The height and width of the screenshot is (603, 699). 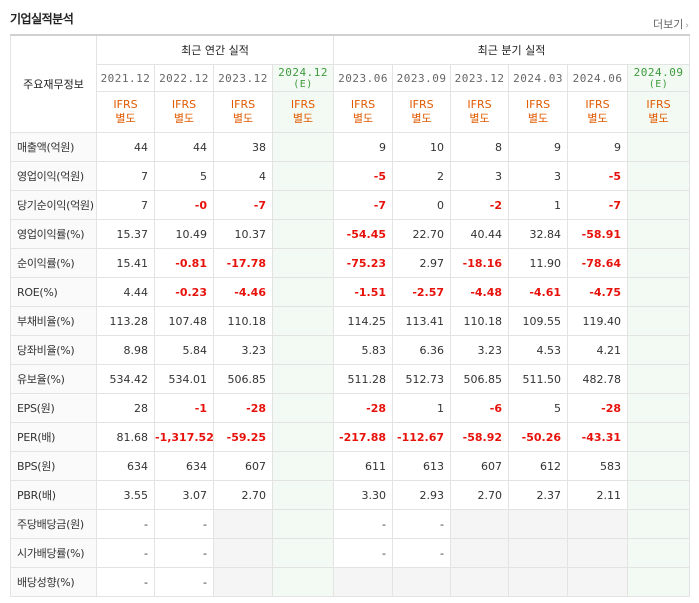 What do you see at coordinates (184, 292) in the screenshot?
I see `value-cell: -0.23` at bounding box center [184, 292].